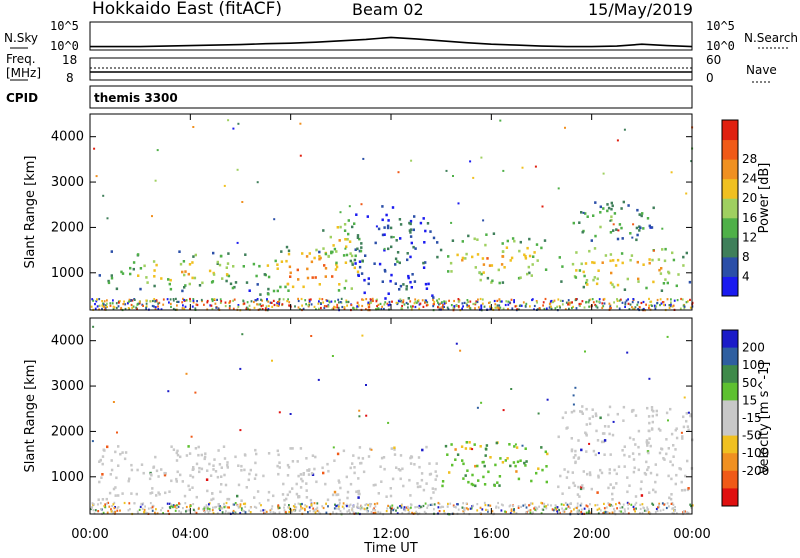 The width and height of the screenshot is (800, 558). Describe the element at coordinates (640, 9) in the screenshot. I see `date-title: 15/May/2019` at that location.